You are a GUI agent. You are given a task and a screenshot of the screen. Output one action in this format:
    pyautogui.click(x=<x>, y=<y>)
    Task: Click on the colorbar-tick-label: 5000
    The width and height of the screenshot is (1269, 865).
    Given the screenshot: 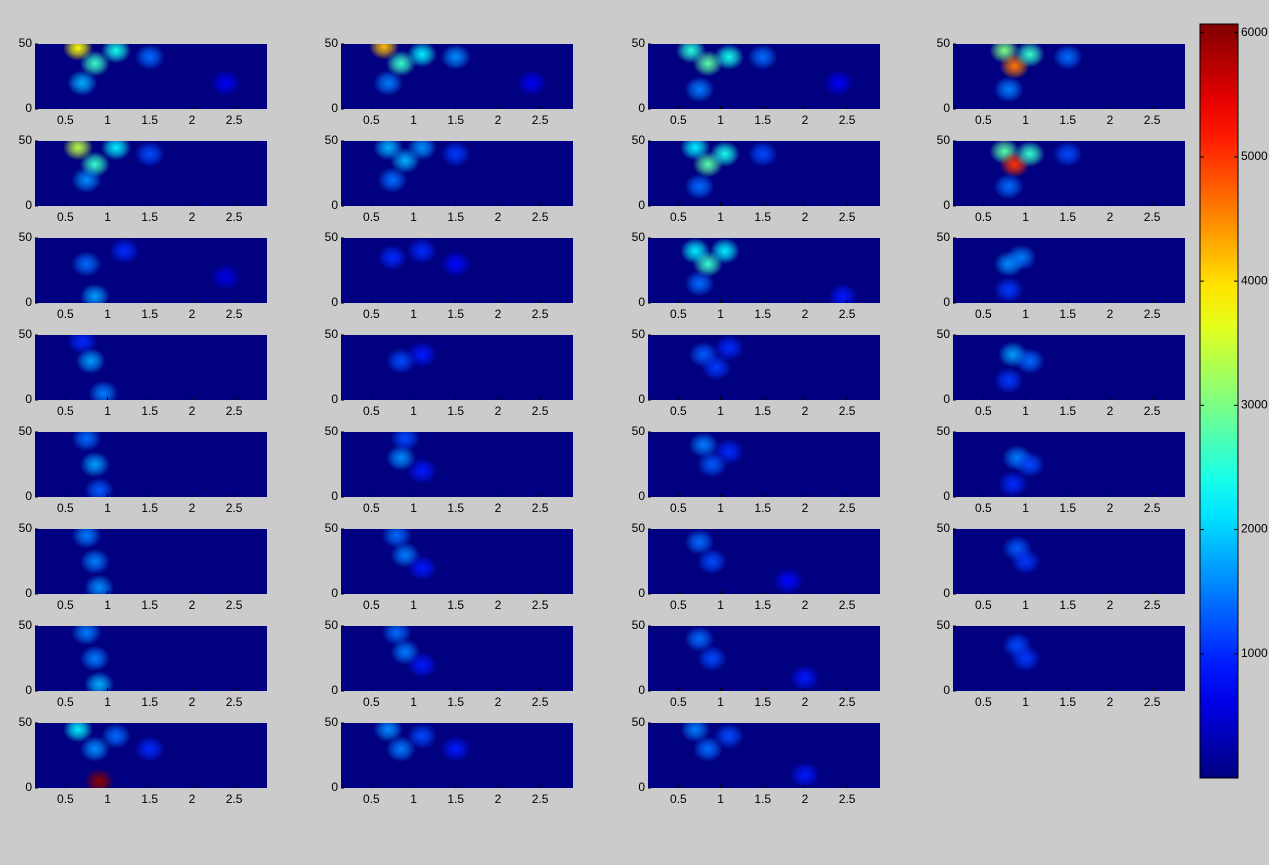 What is the action you would take?
    pyautogui.click(x=1254, y=156)
    